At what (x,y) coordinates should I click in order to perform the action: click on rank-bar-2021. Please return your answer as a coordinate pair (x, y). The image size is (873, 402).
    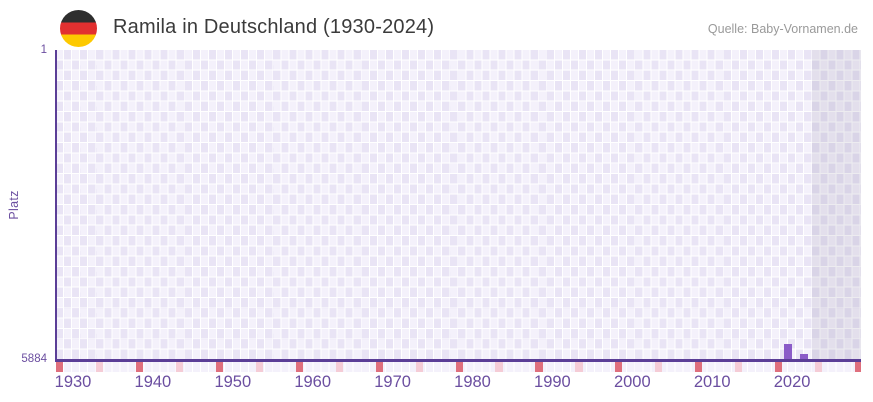
    Looking at the image, I should click on (803, 357).